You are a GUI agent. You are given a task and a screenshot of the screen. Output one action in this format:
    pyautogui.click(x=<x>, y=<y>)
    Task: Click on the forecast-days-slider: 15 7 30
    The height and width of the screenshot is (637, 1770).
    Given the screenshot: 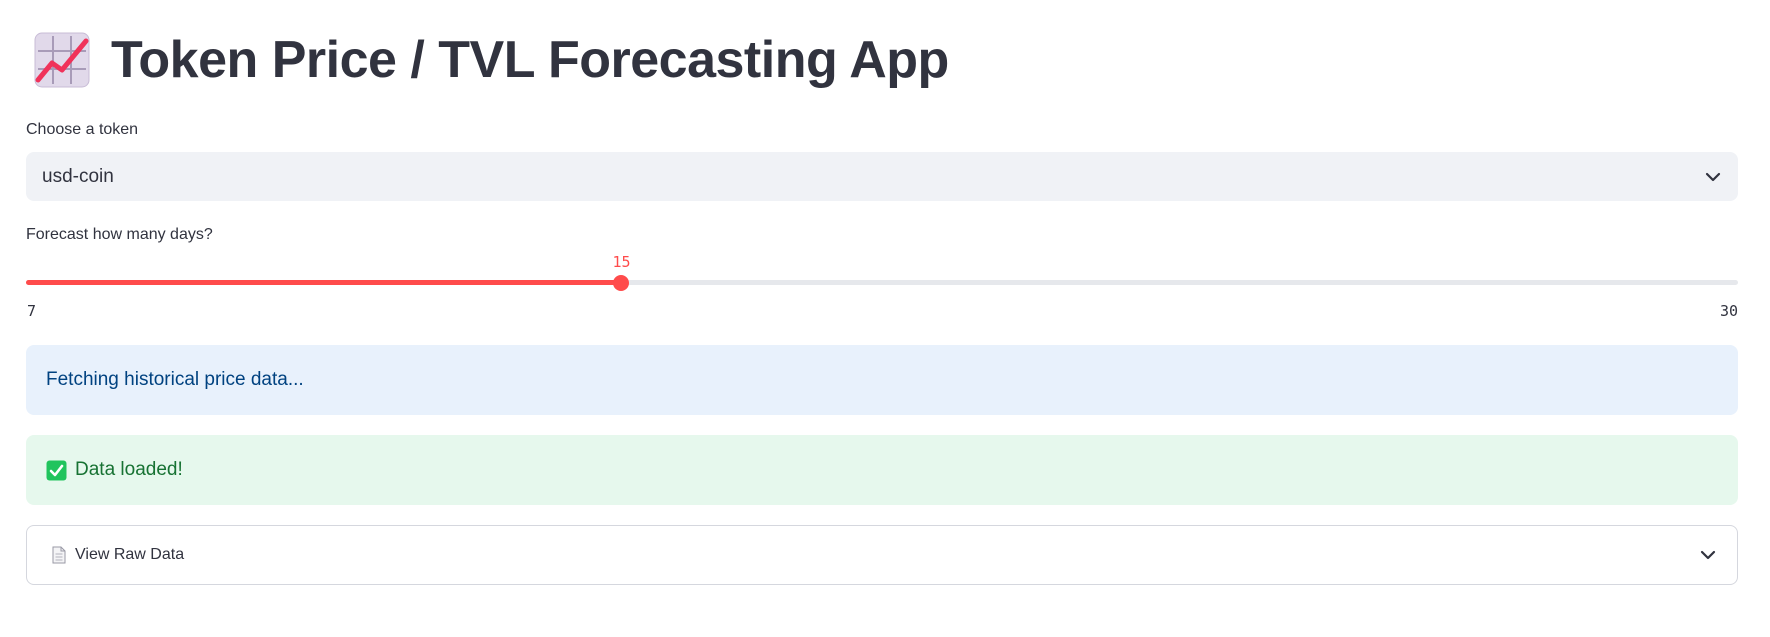 What is the action you would take?
    pyautogui.click(x=882, y=286)
    